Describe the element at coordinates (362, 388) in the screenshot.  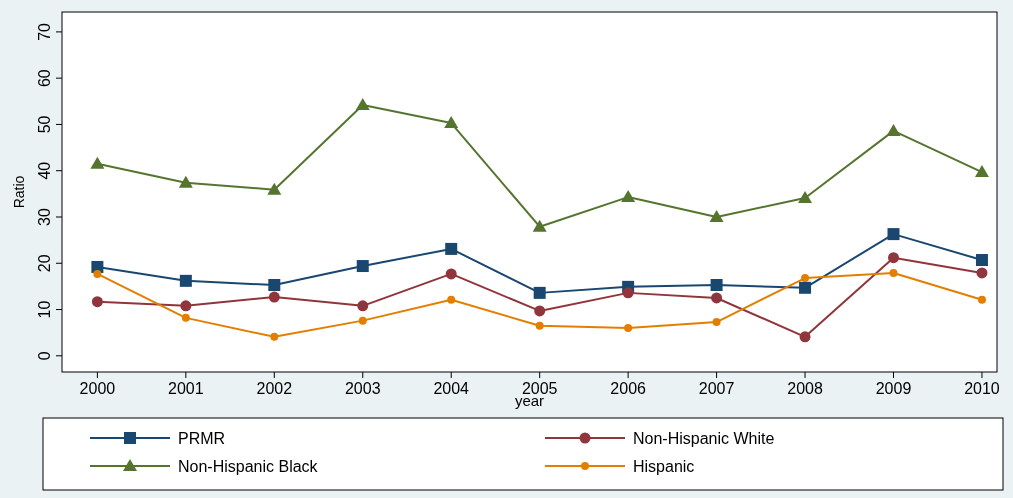
I see `x-tick-label: 2003` at that location.